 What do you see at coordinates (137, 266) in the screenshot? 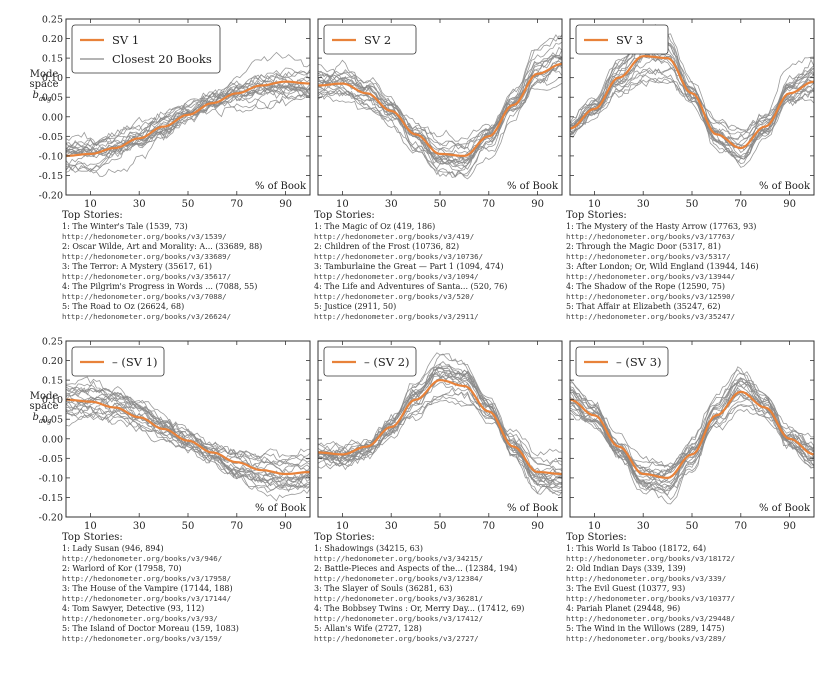
I see `story-title: 3: The Terror: A Mystery (35617, 61)` at bounding box center [137, 266].